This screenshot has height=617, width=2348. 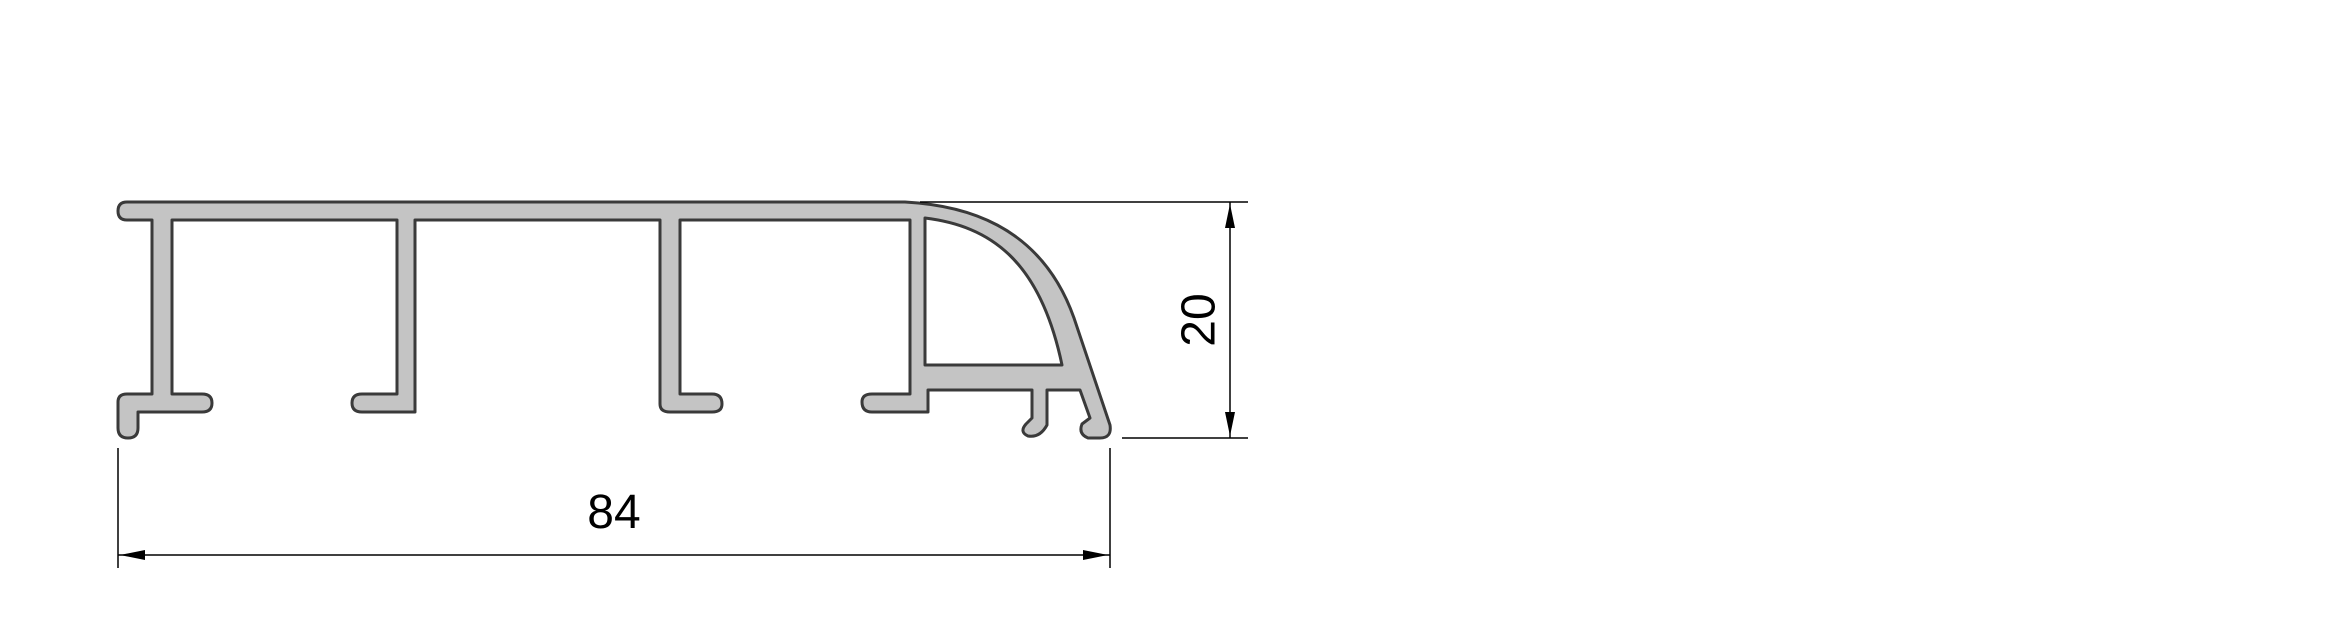 I want to click on width-dimension-label: 84, so click(x=613, y=512).